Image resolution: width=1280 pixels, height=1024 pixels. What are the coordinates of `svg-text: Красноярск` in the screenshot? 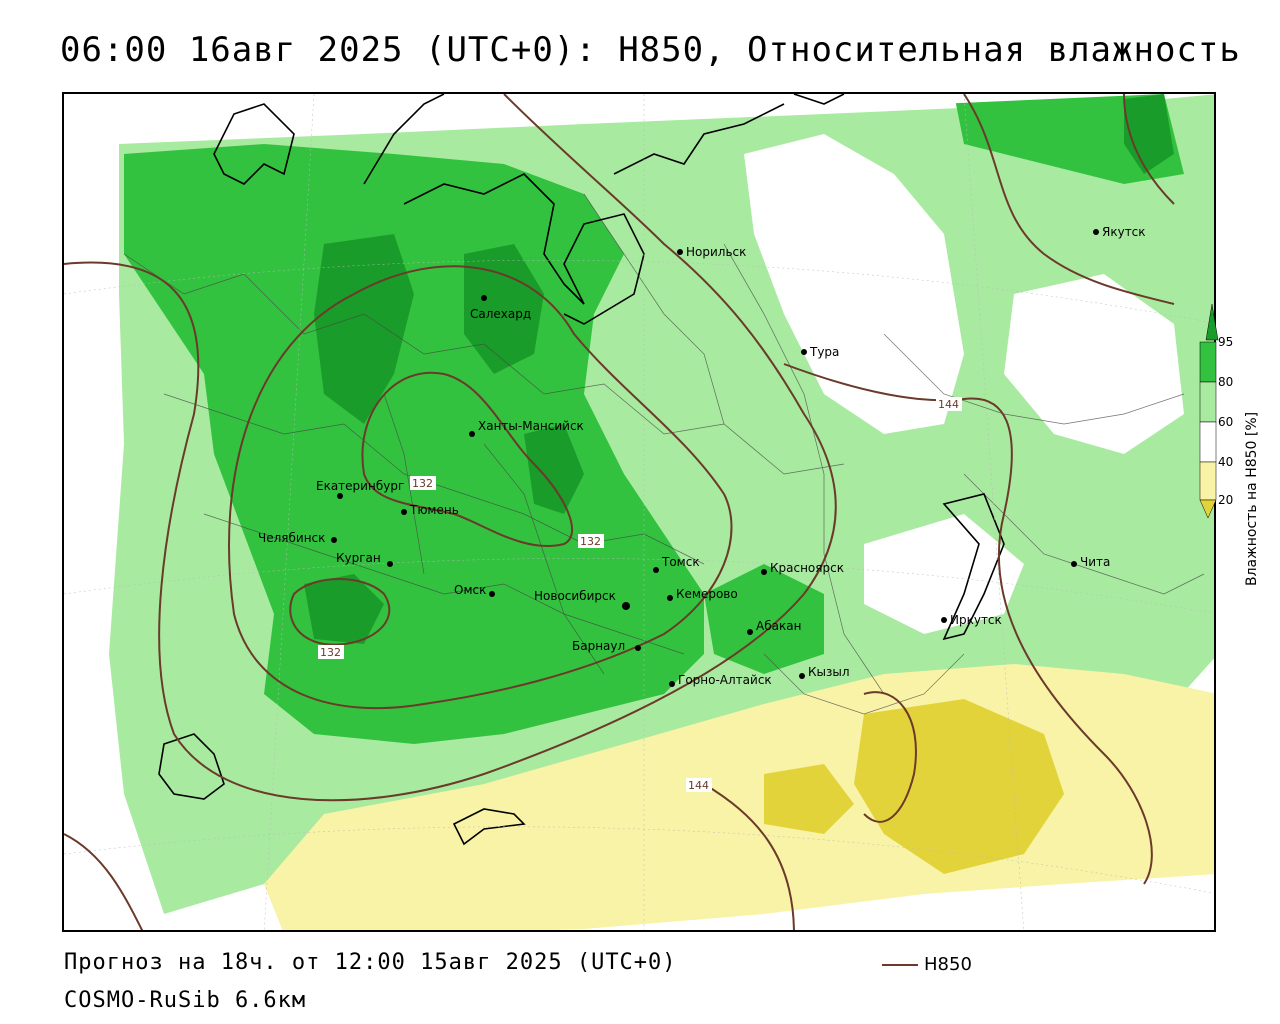 It's located at (807, 568).